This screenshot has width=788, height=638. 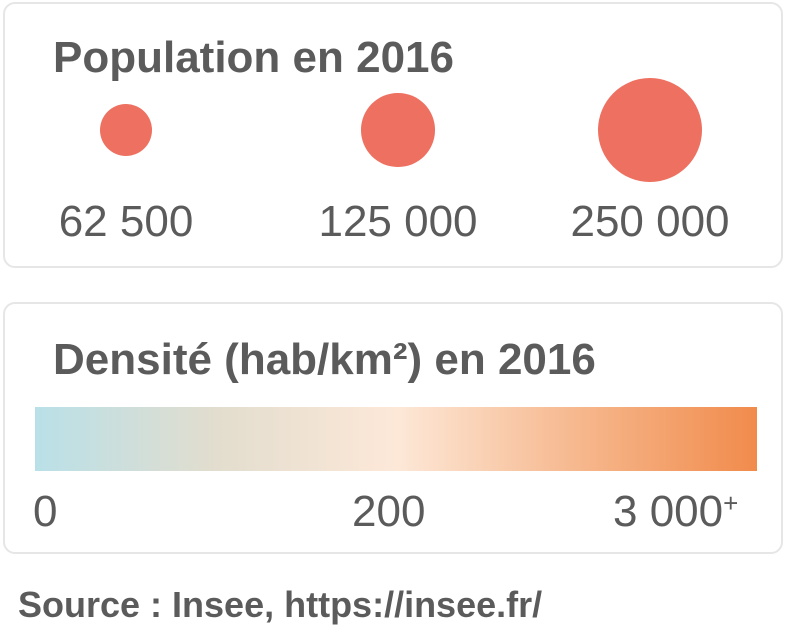 I want to click on density-legend-title: Densité (hab/km²) en 2016, so click(x=324, y=359).